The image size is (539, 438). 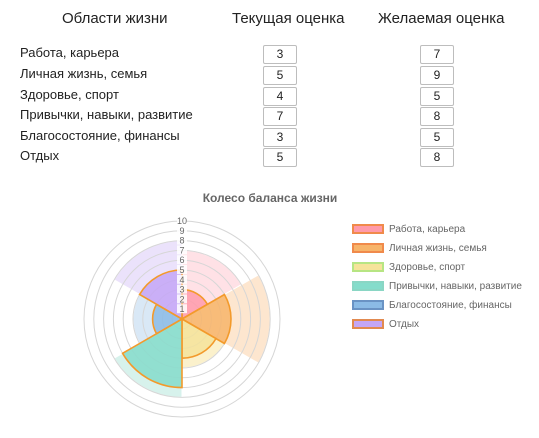 I want to click on legend-item: Благосостояние, финансы, so click(x=432, y=305).